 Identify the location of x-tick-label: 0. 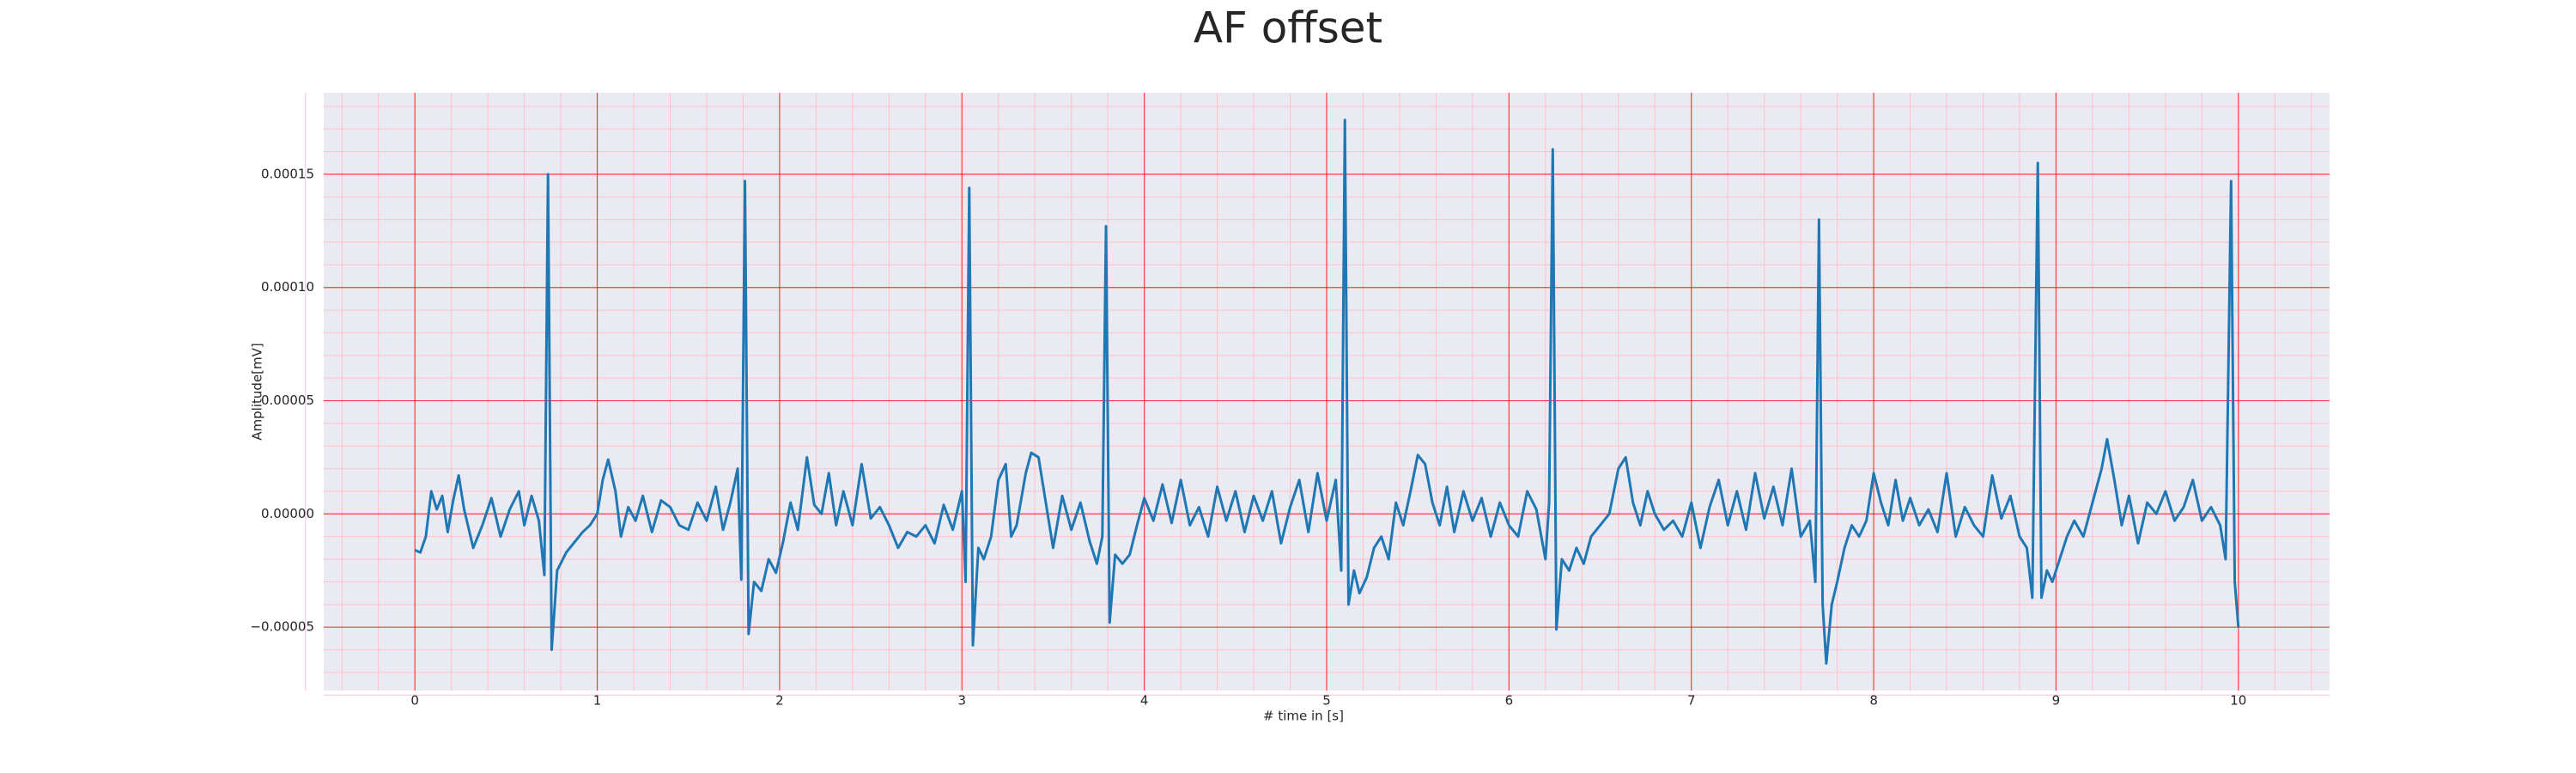
(414, 701).